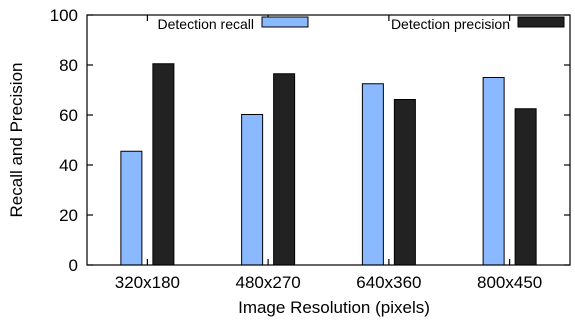  I want to click on y-axis-label: Recall and Precision, so click(16, 140).